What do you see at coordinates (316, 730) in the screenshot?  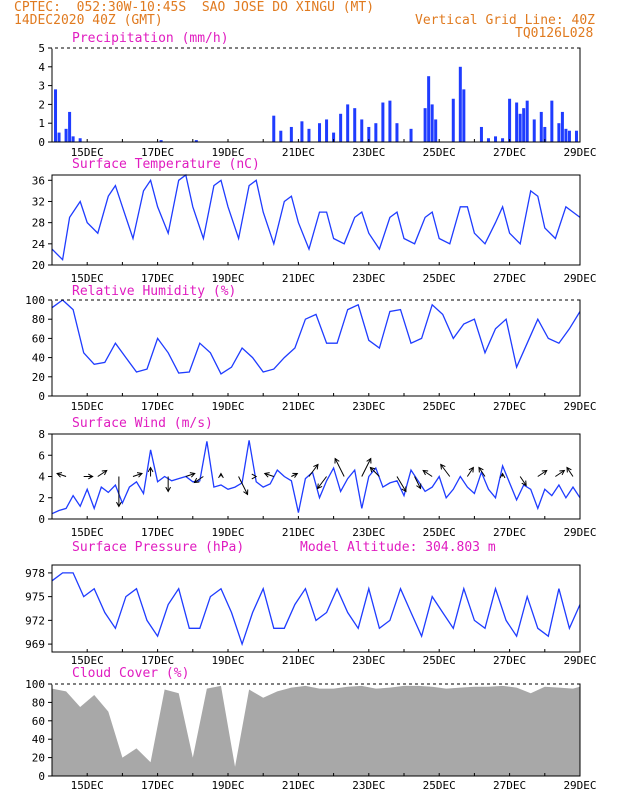 I see `cloud-cover-area` at bounding box center [316, 730].